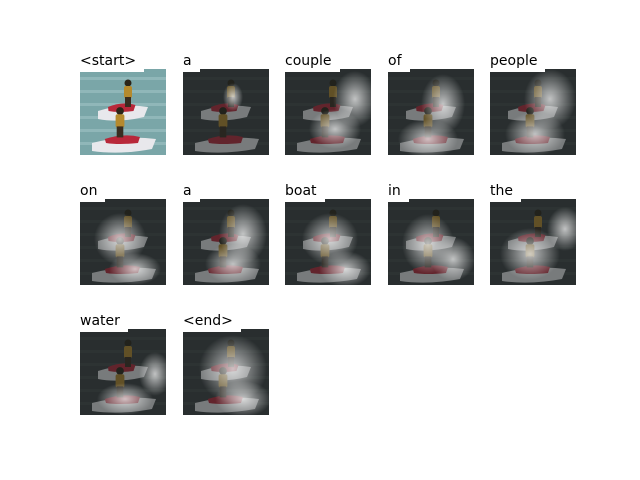 This screenshot has height=480, width=640. Describe the element at coordinates (112, 63) in the screenshot. I see `caption-word: <start>` at that location.